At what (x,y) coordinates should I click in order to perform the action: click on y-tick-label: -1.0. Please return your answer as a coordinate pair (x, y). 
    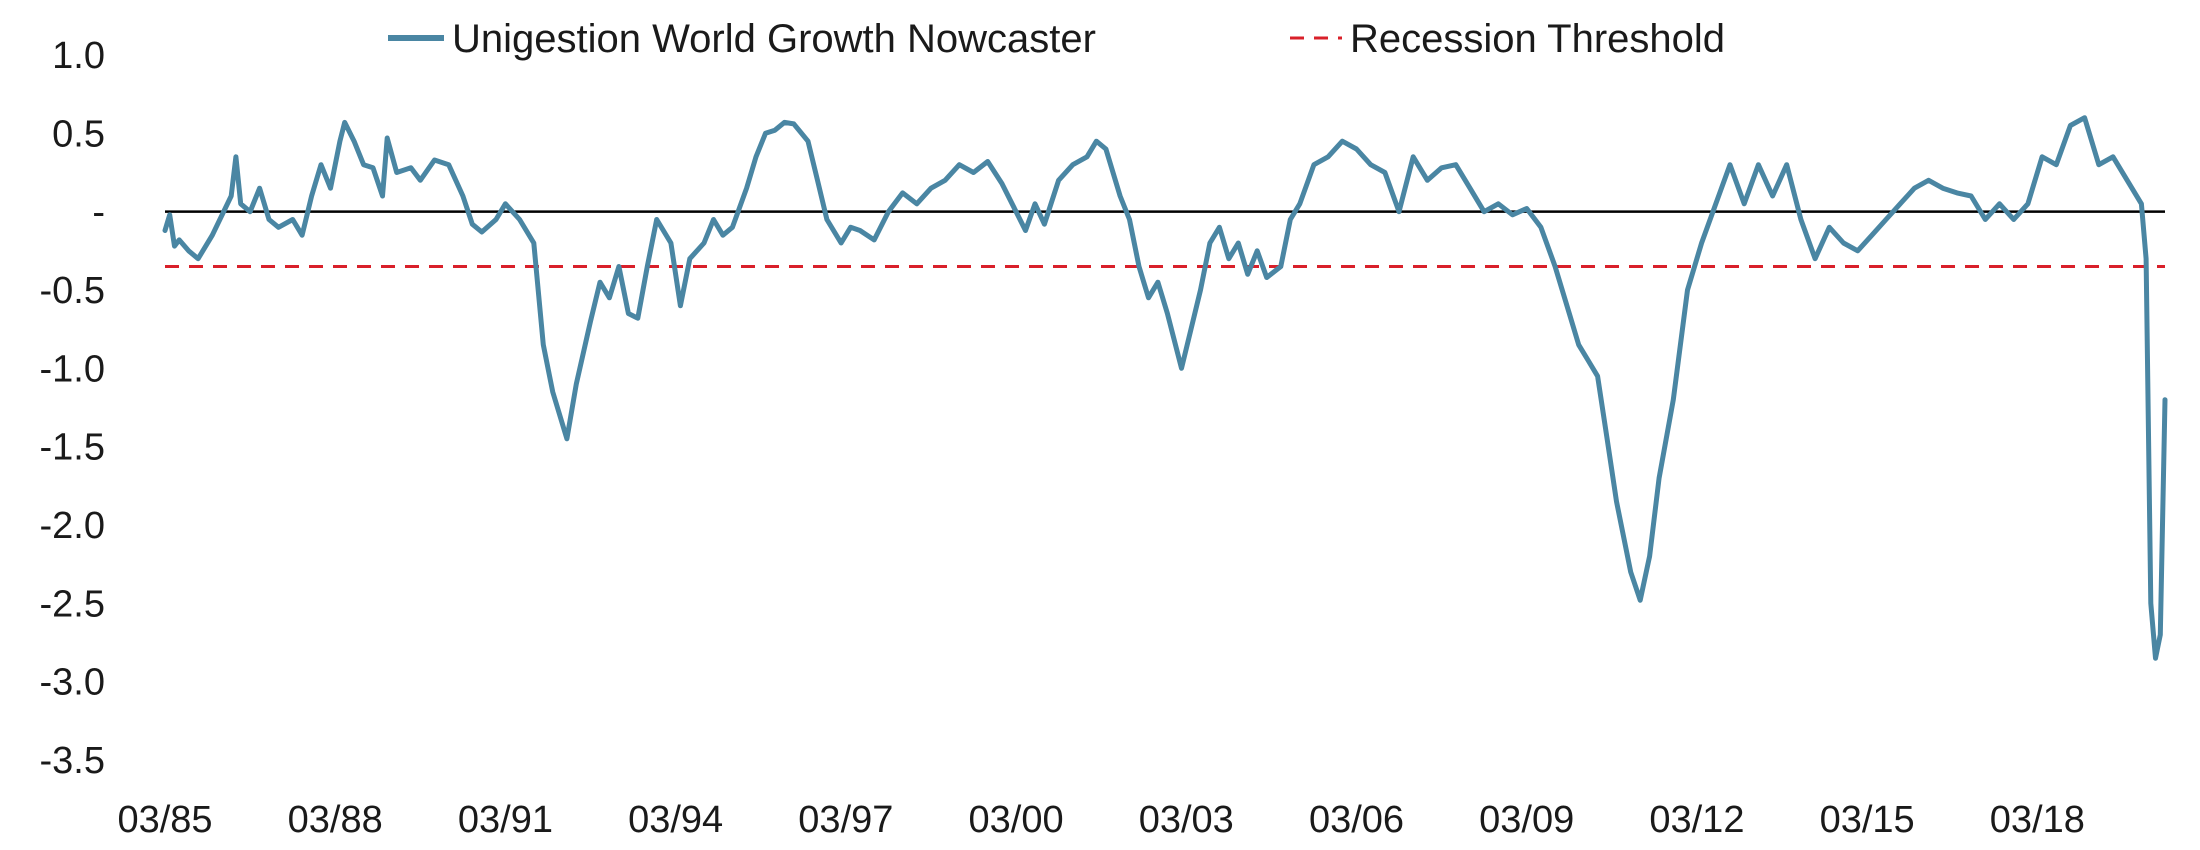
    Looking at the image, I should click on (72, 369).